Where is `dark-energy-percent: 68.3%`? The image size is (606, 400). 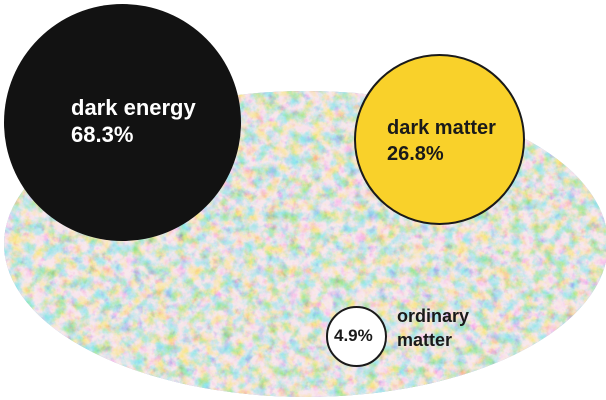
dark-energy-percent: 68.3% is located at coordinates (102, 134).